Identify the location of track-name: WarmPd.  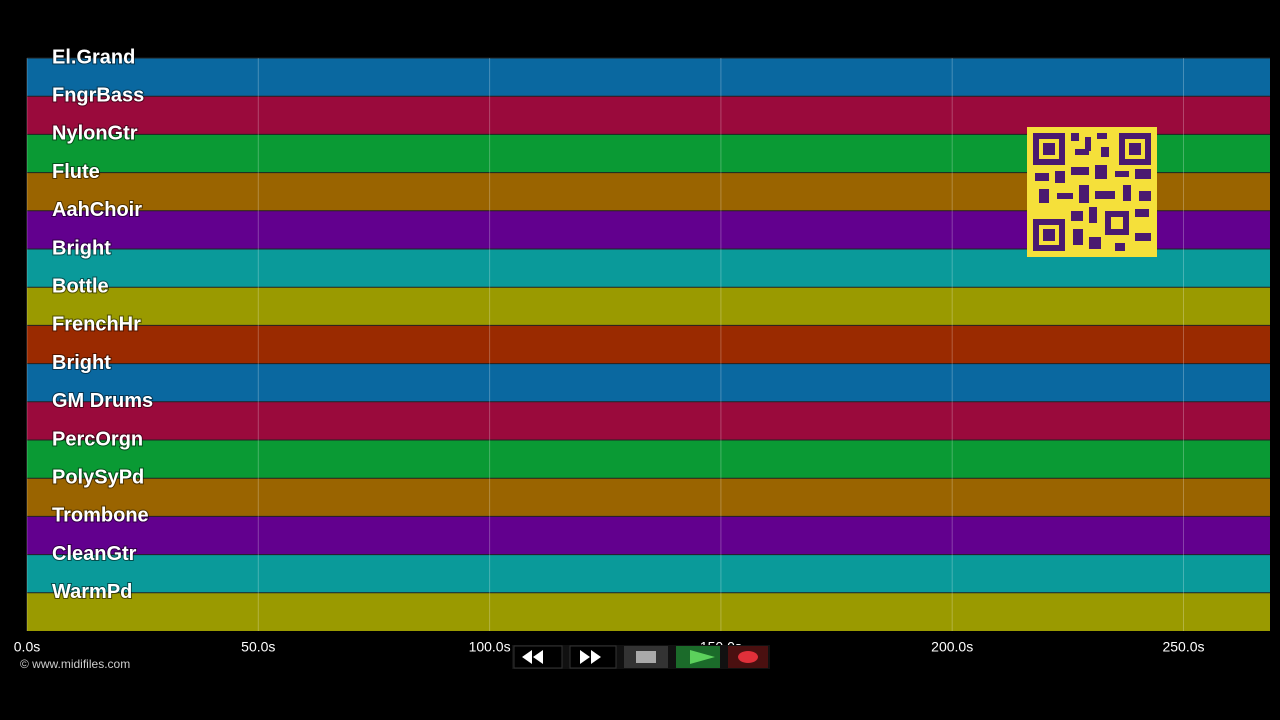
(92, 592).